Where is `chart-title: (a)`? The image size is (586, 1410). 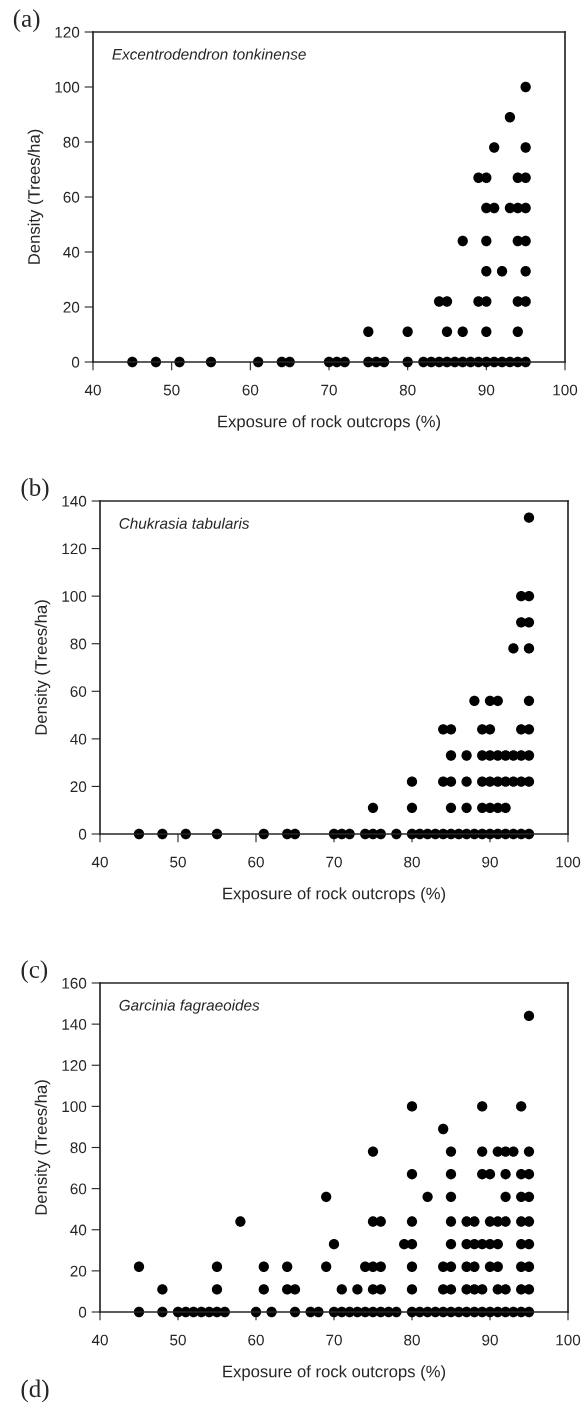 chart-title: (a) is located at coordinates (26, 20).